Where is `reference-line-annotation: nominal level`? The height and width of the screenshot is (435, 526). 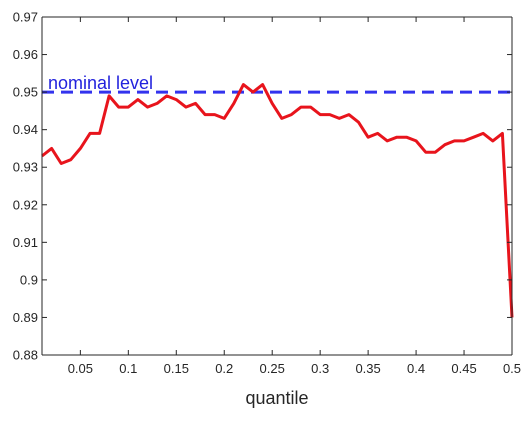 reference-line-annotation: nominal level is located at coordinates (100, 83).